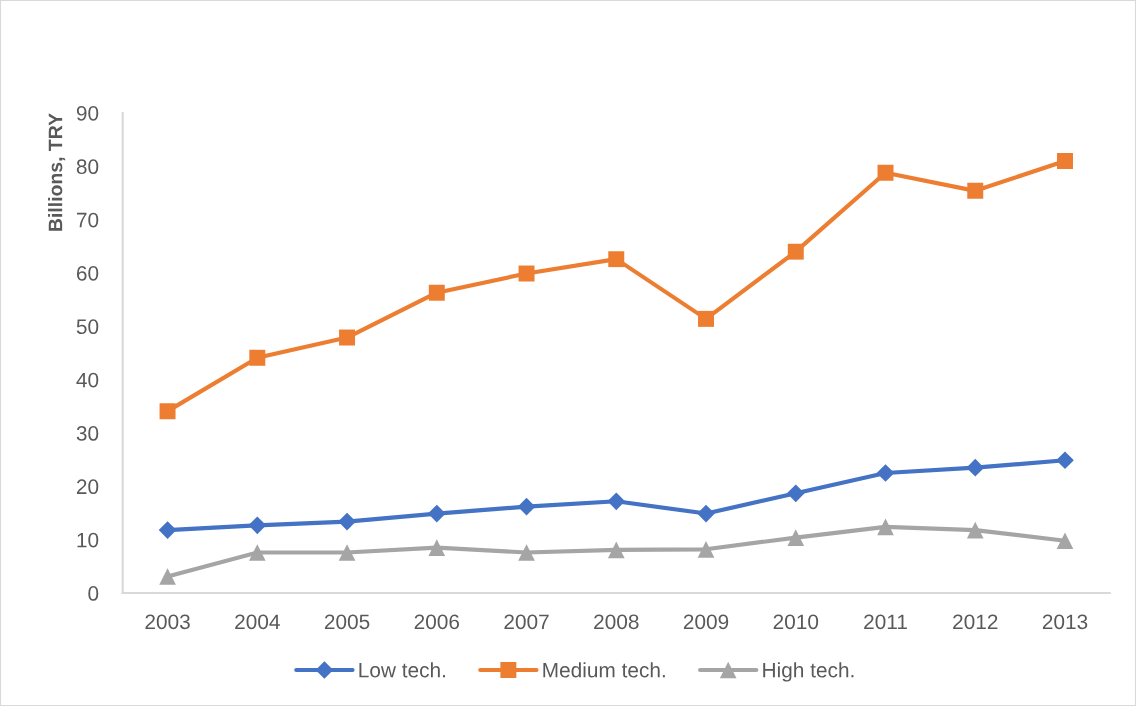 This screenshot has height=706, width=1136. I want to click on y-axis-title: Billions, TRY, so click(57, 172).